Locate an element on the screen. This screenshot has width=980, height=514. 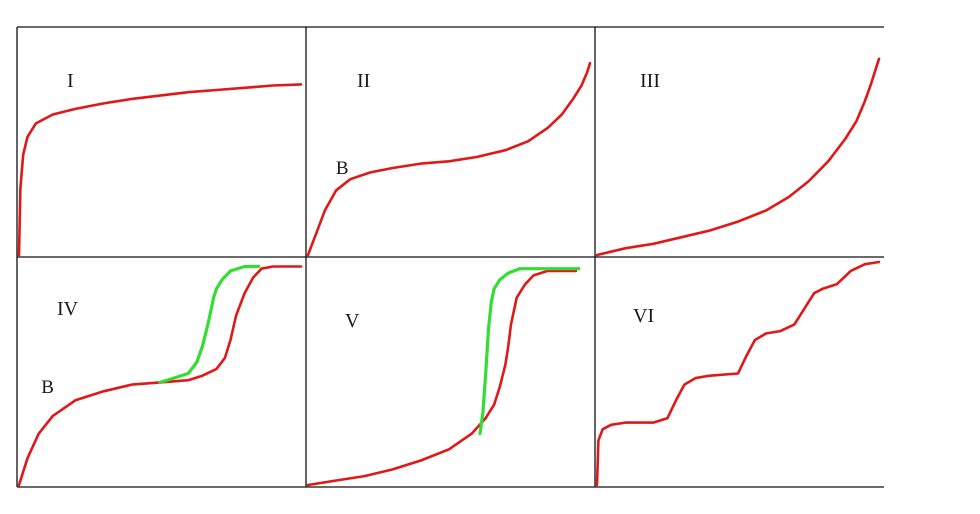
panel-1: I is located at coordinates (160, 163).